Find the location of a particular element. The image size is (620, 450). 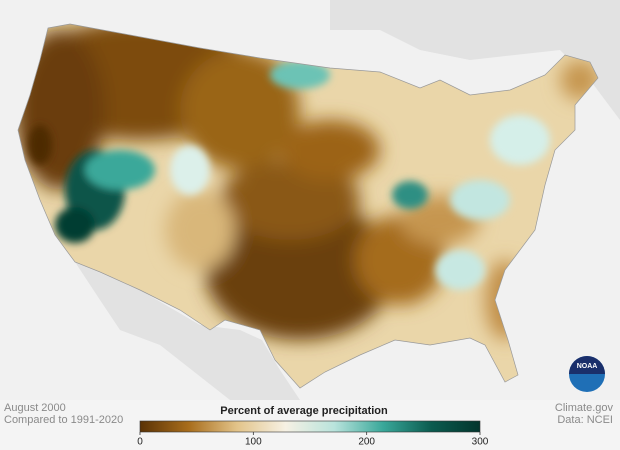

colorbar-tick-label: 200 is located at coordinates (366, 442).